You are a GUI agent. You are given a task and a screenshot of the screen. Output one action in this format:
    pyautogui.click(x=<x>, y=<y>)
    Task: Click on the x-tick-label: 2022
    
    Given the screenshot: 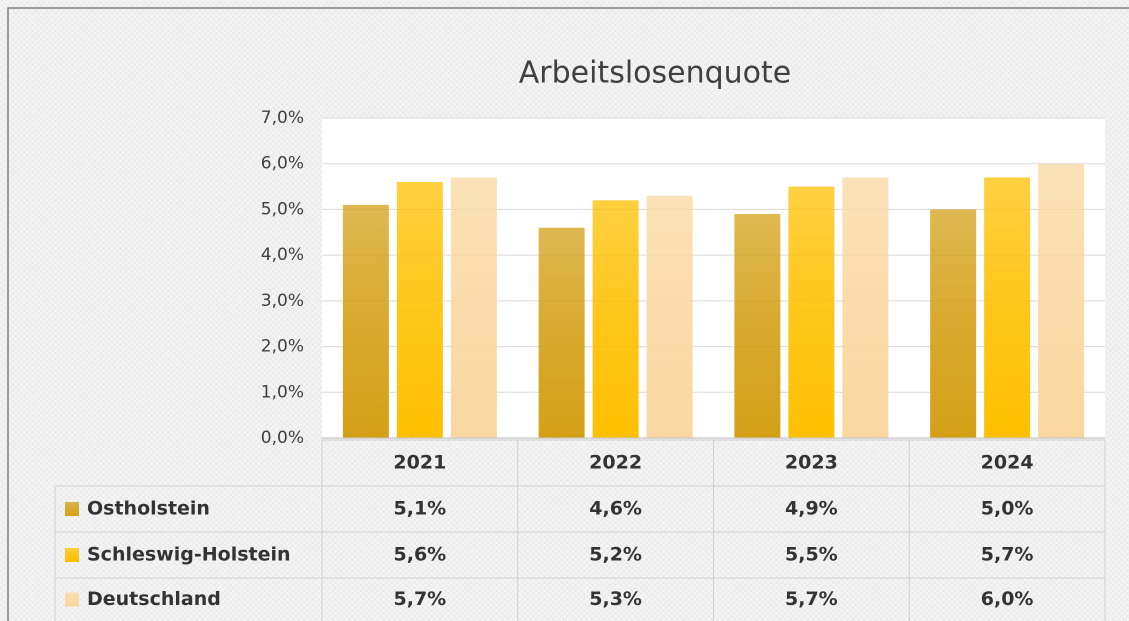 What is the action you would take?
    pyautogui.click(x=615, y=463)
    